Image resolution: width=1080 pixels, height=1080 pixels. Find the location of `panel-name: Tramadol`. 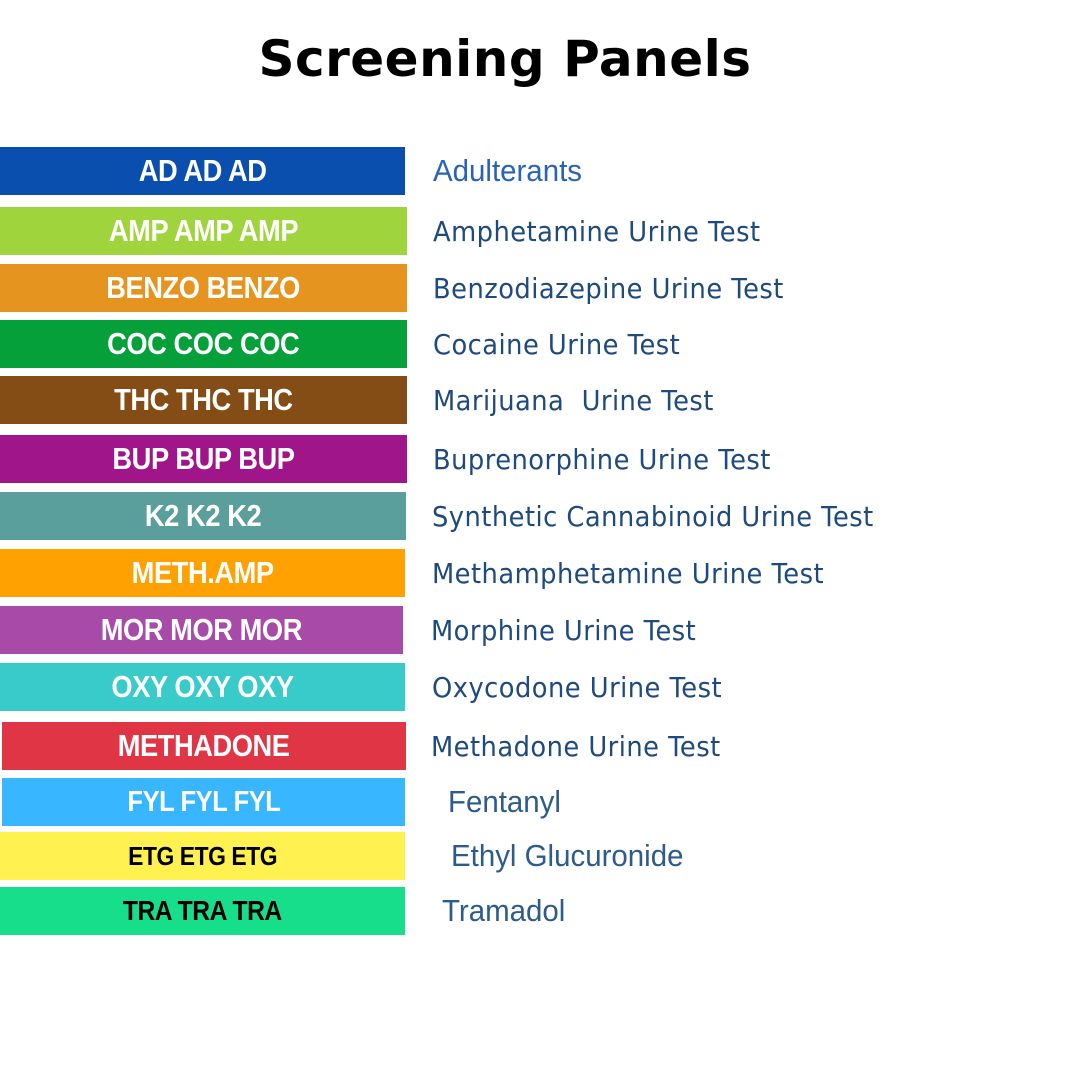

panel-name: Tramadol is located at coordinates (507, 911).